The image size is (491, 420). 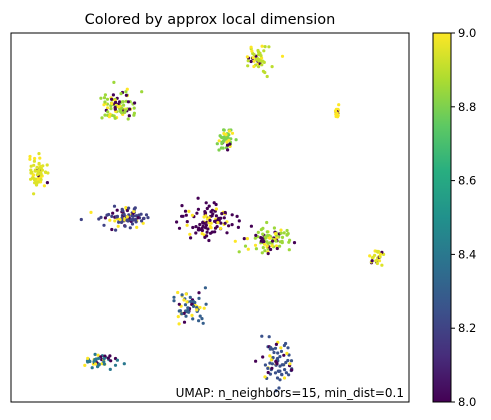 What do you see at coordinates (467, 33) in the screenshot?
I see `colorbar-tick-label: 9.0` at bounding box center [467, 33].